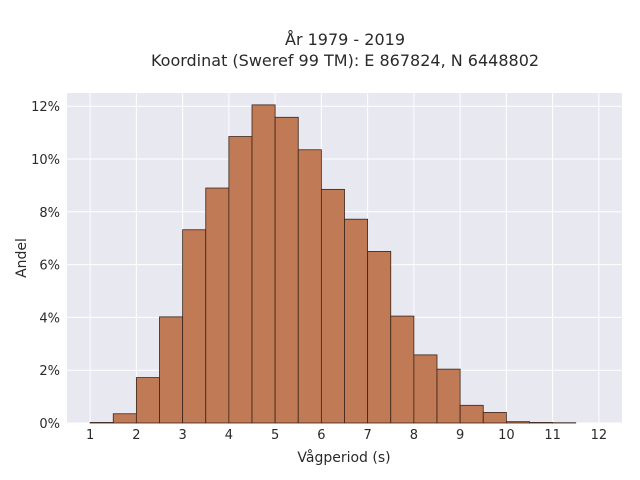 The width and height of the screenshot is (640, 480). What do you see at coordinates (460, 435) in the screenshot?
I see `x-tick-label: 9` at bounding box center [460, 435].